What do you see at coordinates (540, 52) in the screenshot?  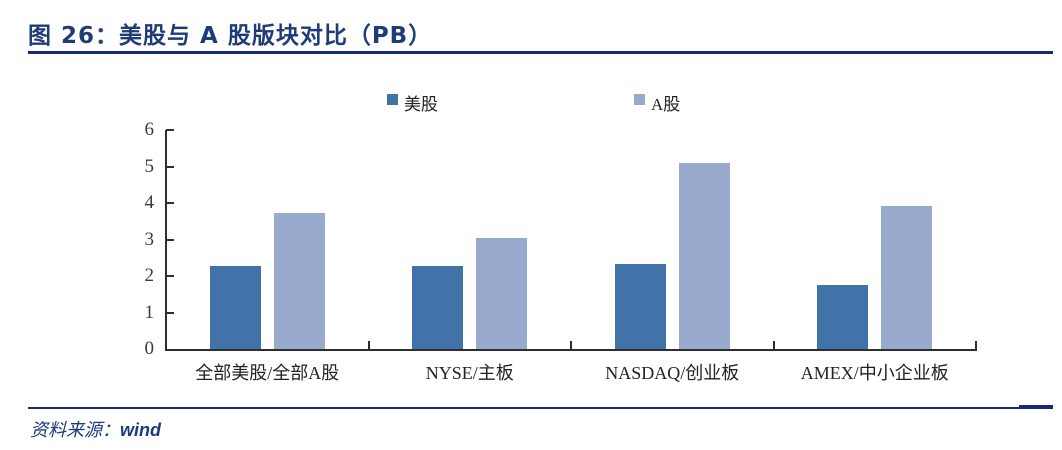 I see `title-divider` at bounding box center [540, 52].